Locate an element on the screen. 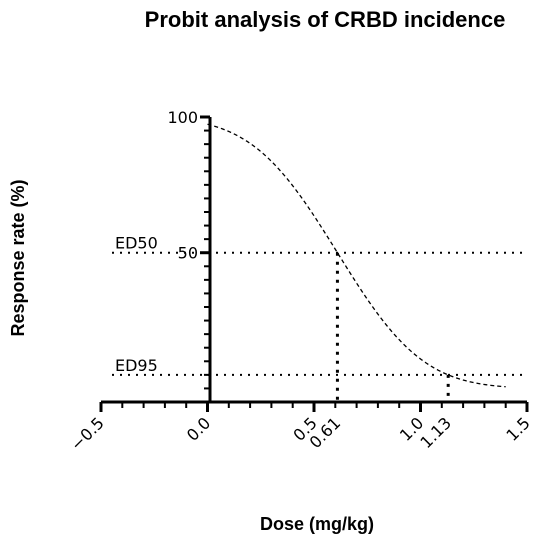 Image resolution: width=550 pixels, height=545 pixels. x-tick-label: 1.13 is located at coordinates (435, 432).